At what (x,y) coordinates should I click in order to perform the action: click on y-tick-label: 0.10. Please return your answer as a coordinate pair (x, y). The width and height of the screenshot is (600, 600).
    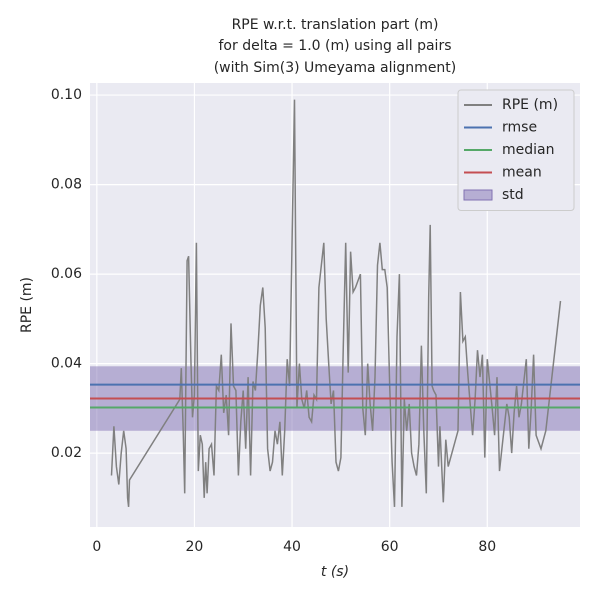
    Looking at the image, I should click on (66, 95).